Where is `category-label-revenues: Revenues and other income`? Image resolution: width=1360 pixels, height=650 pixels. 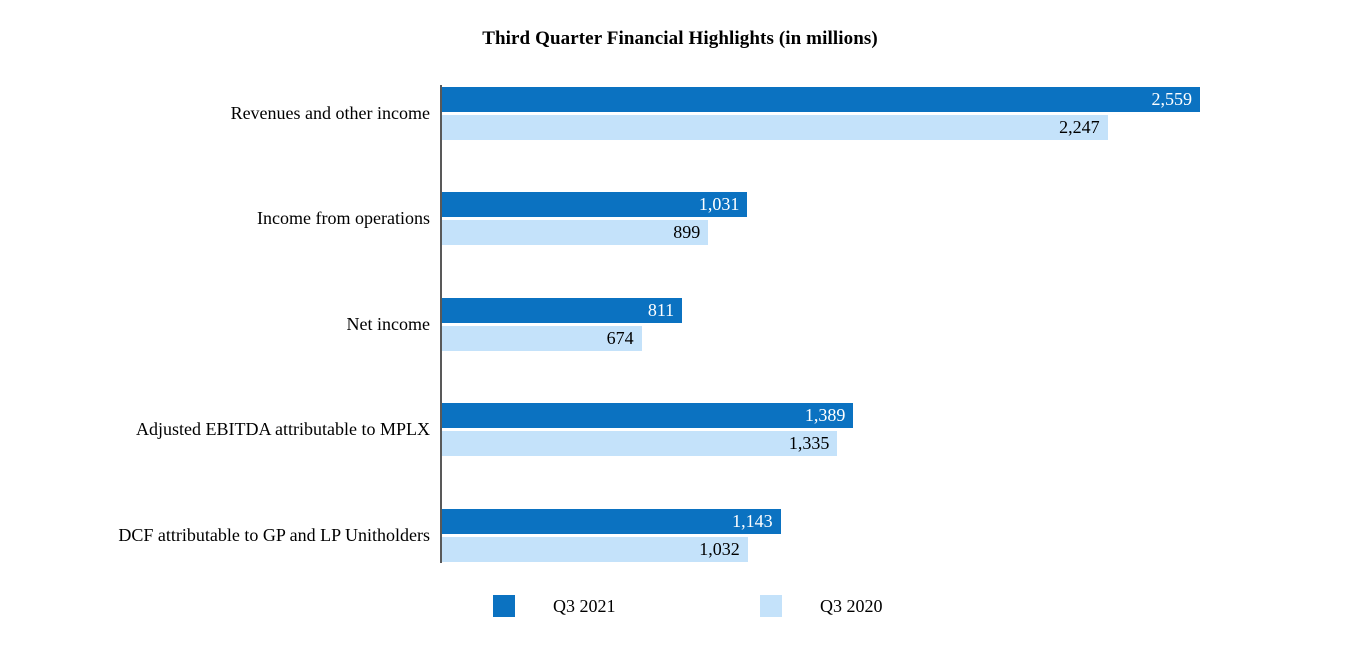
category-label-revenues: Revenues and other income is located at coordinates (330, 113).